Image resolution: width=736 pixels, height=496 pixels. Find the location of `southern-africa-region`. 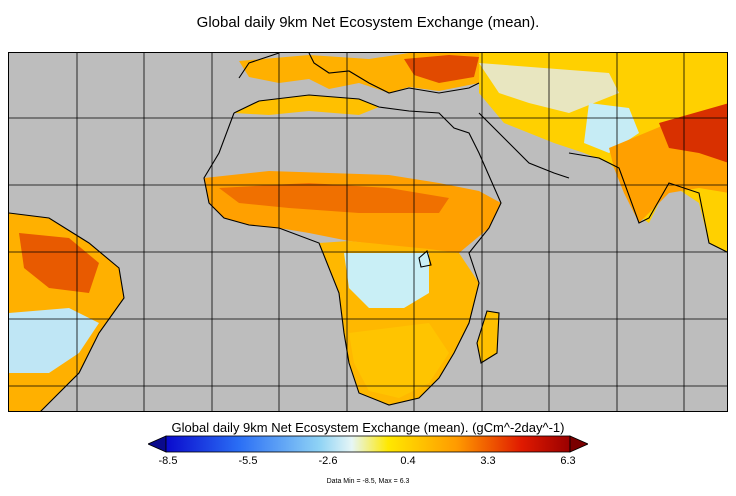

southern-africa-region is located at coordinates (399, 360).